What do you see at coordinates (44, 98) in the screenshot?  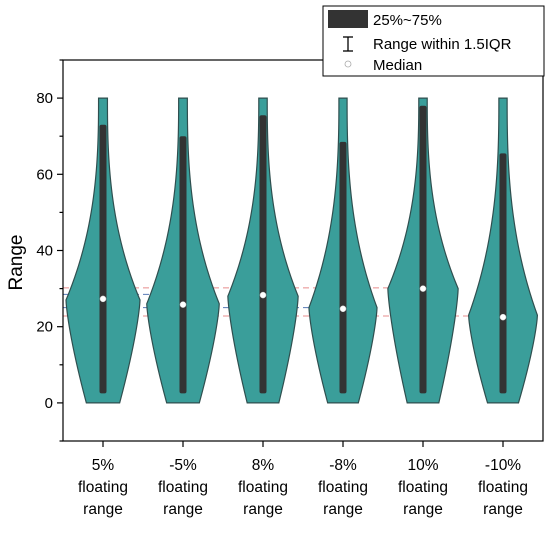 I see `y-tick-label: 80` at bounding box center [44, 98].